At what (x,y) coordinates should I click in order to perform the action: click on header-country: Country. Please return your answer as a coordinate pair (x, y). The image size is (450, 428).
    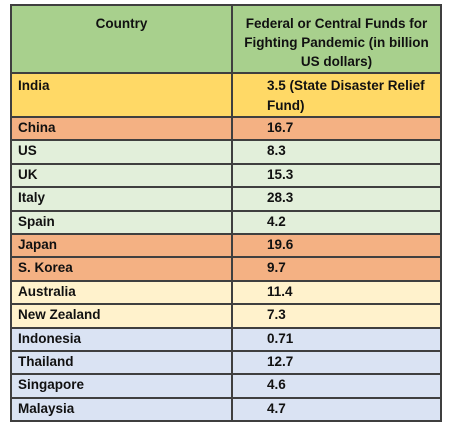
    Looking at the image, I should click on (121, 39).